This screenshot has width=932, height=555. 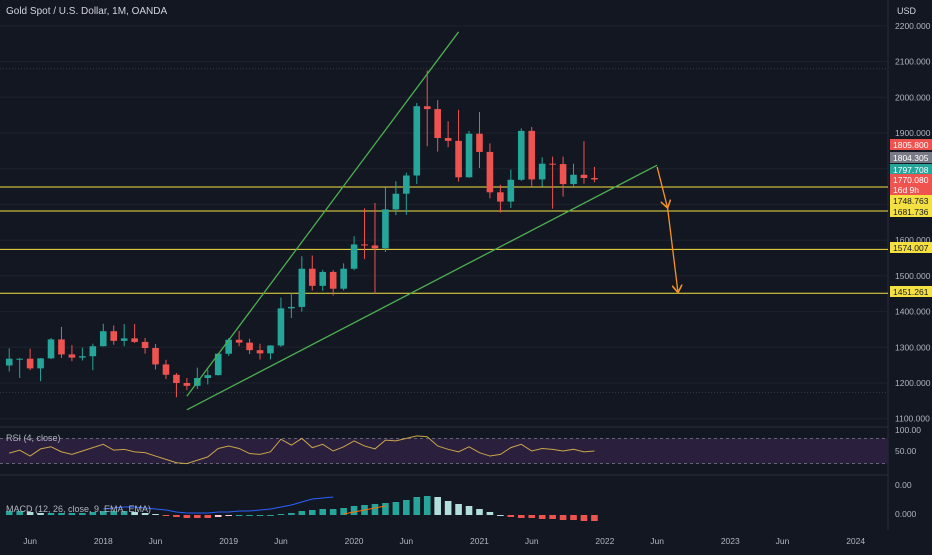 I want to click on currency-label: USD, so click(x=906, y=11).